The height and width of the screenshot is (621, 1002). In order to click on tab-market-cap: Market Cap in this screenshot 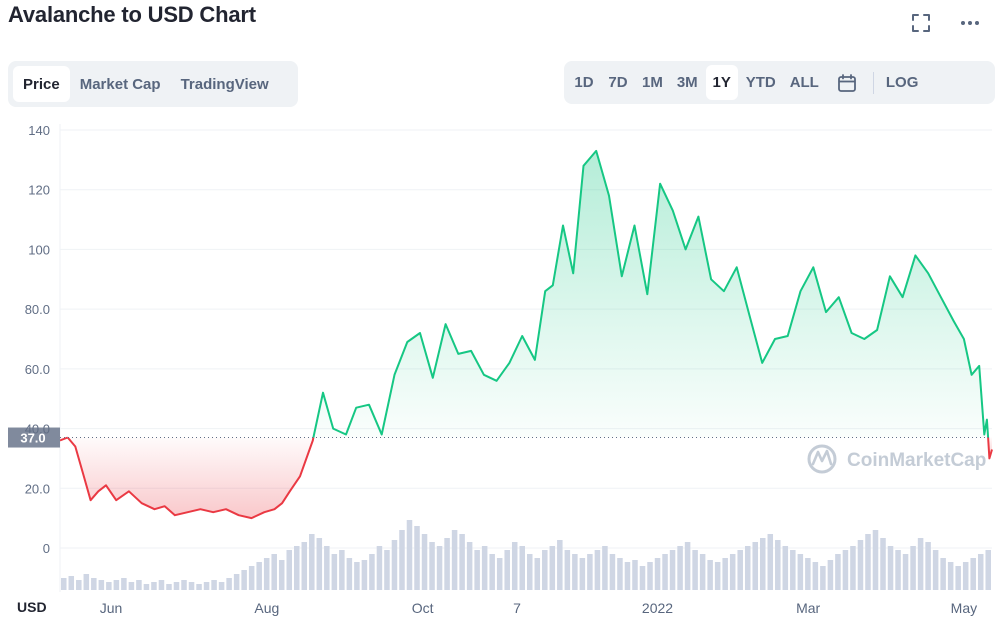, I will do `click(120, 84)`.